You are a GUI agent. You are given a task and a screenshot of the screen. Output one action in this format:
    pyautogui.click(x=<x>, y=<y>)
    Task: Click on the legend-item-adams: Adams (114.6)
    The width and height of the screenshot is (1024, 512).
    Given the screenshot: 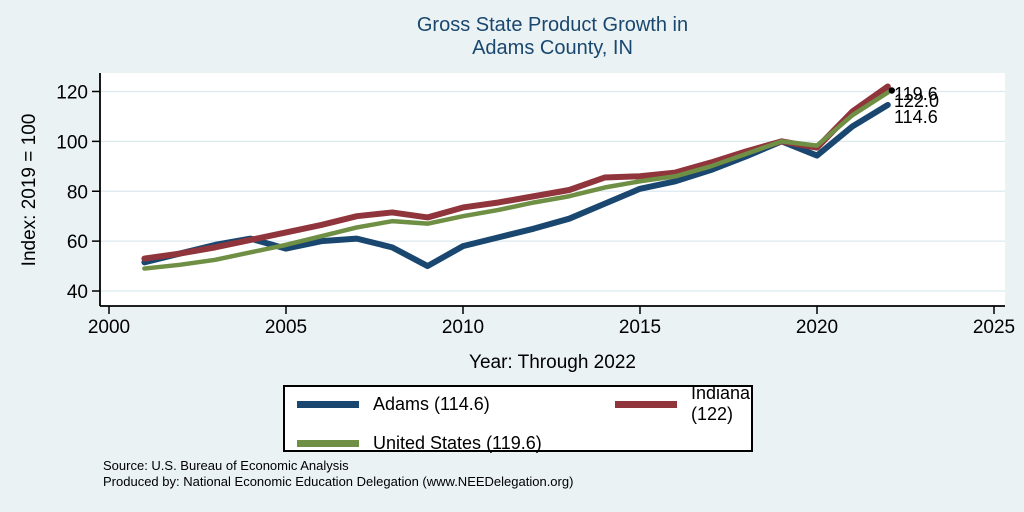 What is the action you would take?
    pyautogui.click(x=456, y=404)
    